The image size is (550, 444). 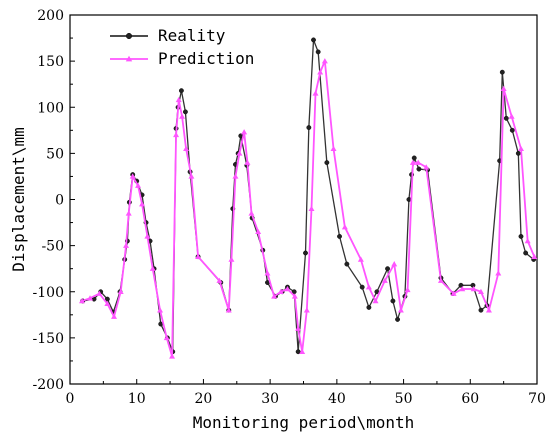 I want to click on x-axis-title: Monitoring period\month, so click(x=304, y=422).